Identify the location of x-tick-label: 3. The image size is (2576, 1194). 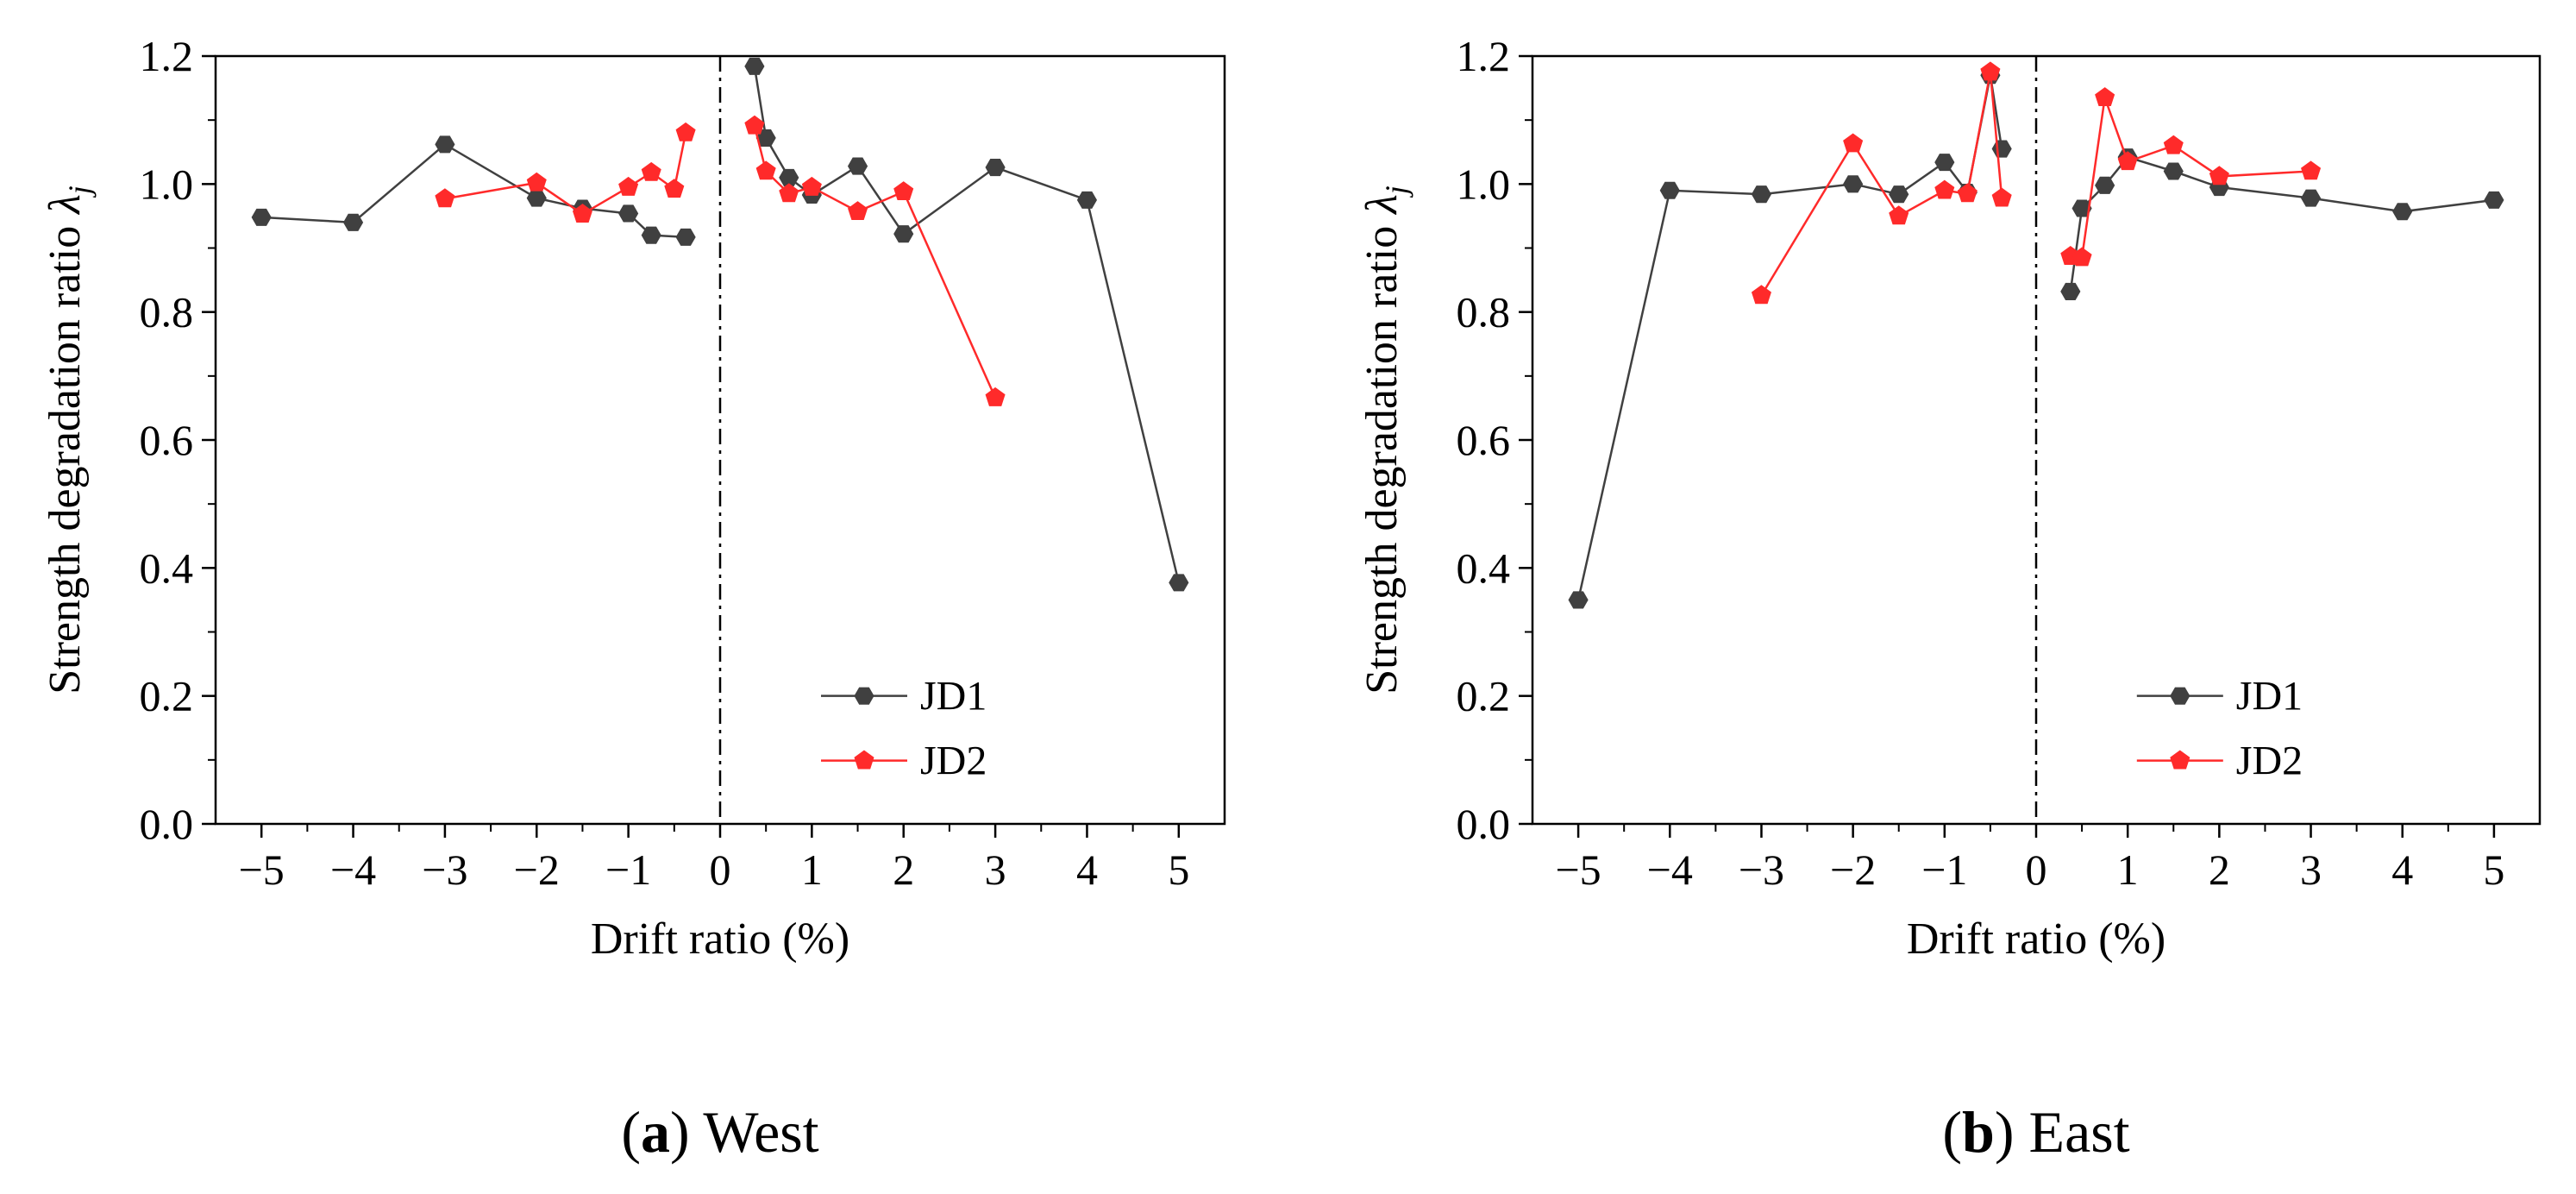
(995, 869).